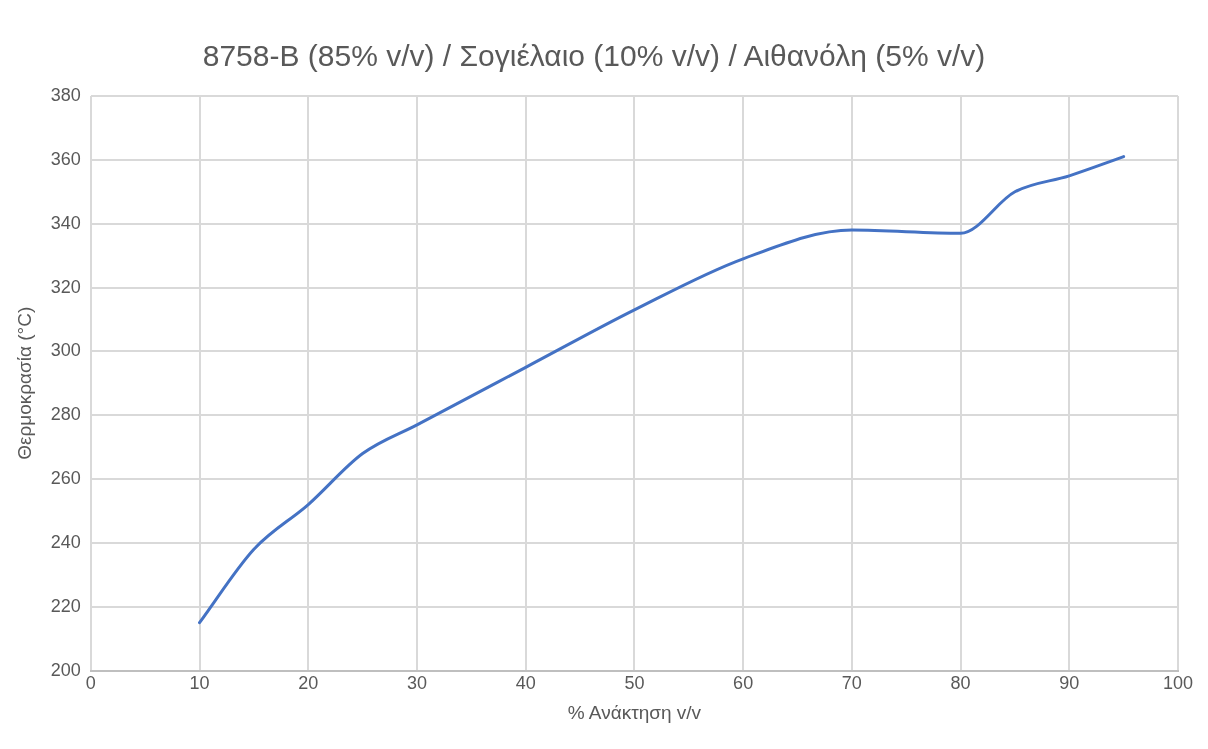 The image size is (1208, 749). I want to click on x-tick-label: 80, so click(960, 683).